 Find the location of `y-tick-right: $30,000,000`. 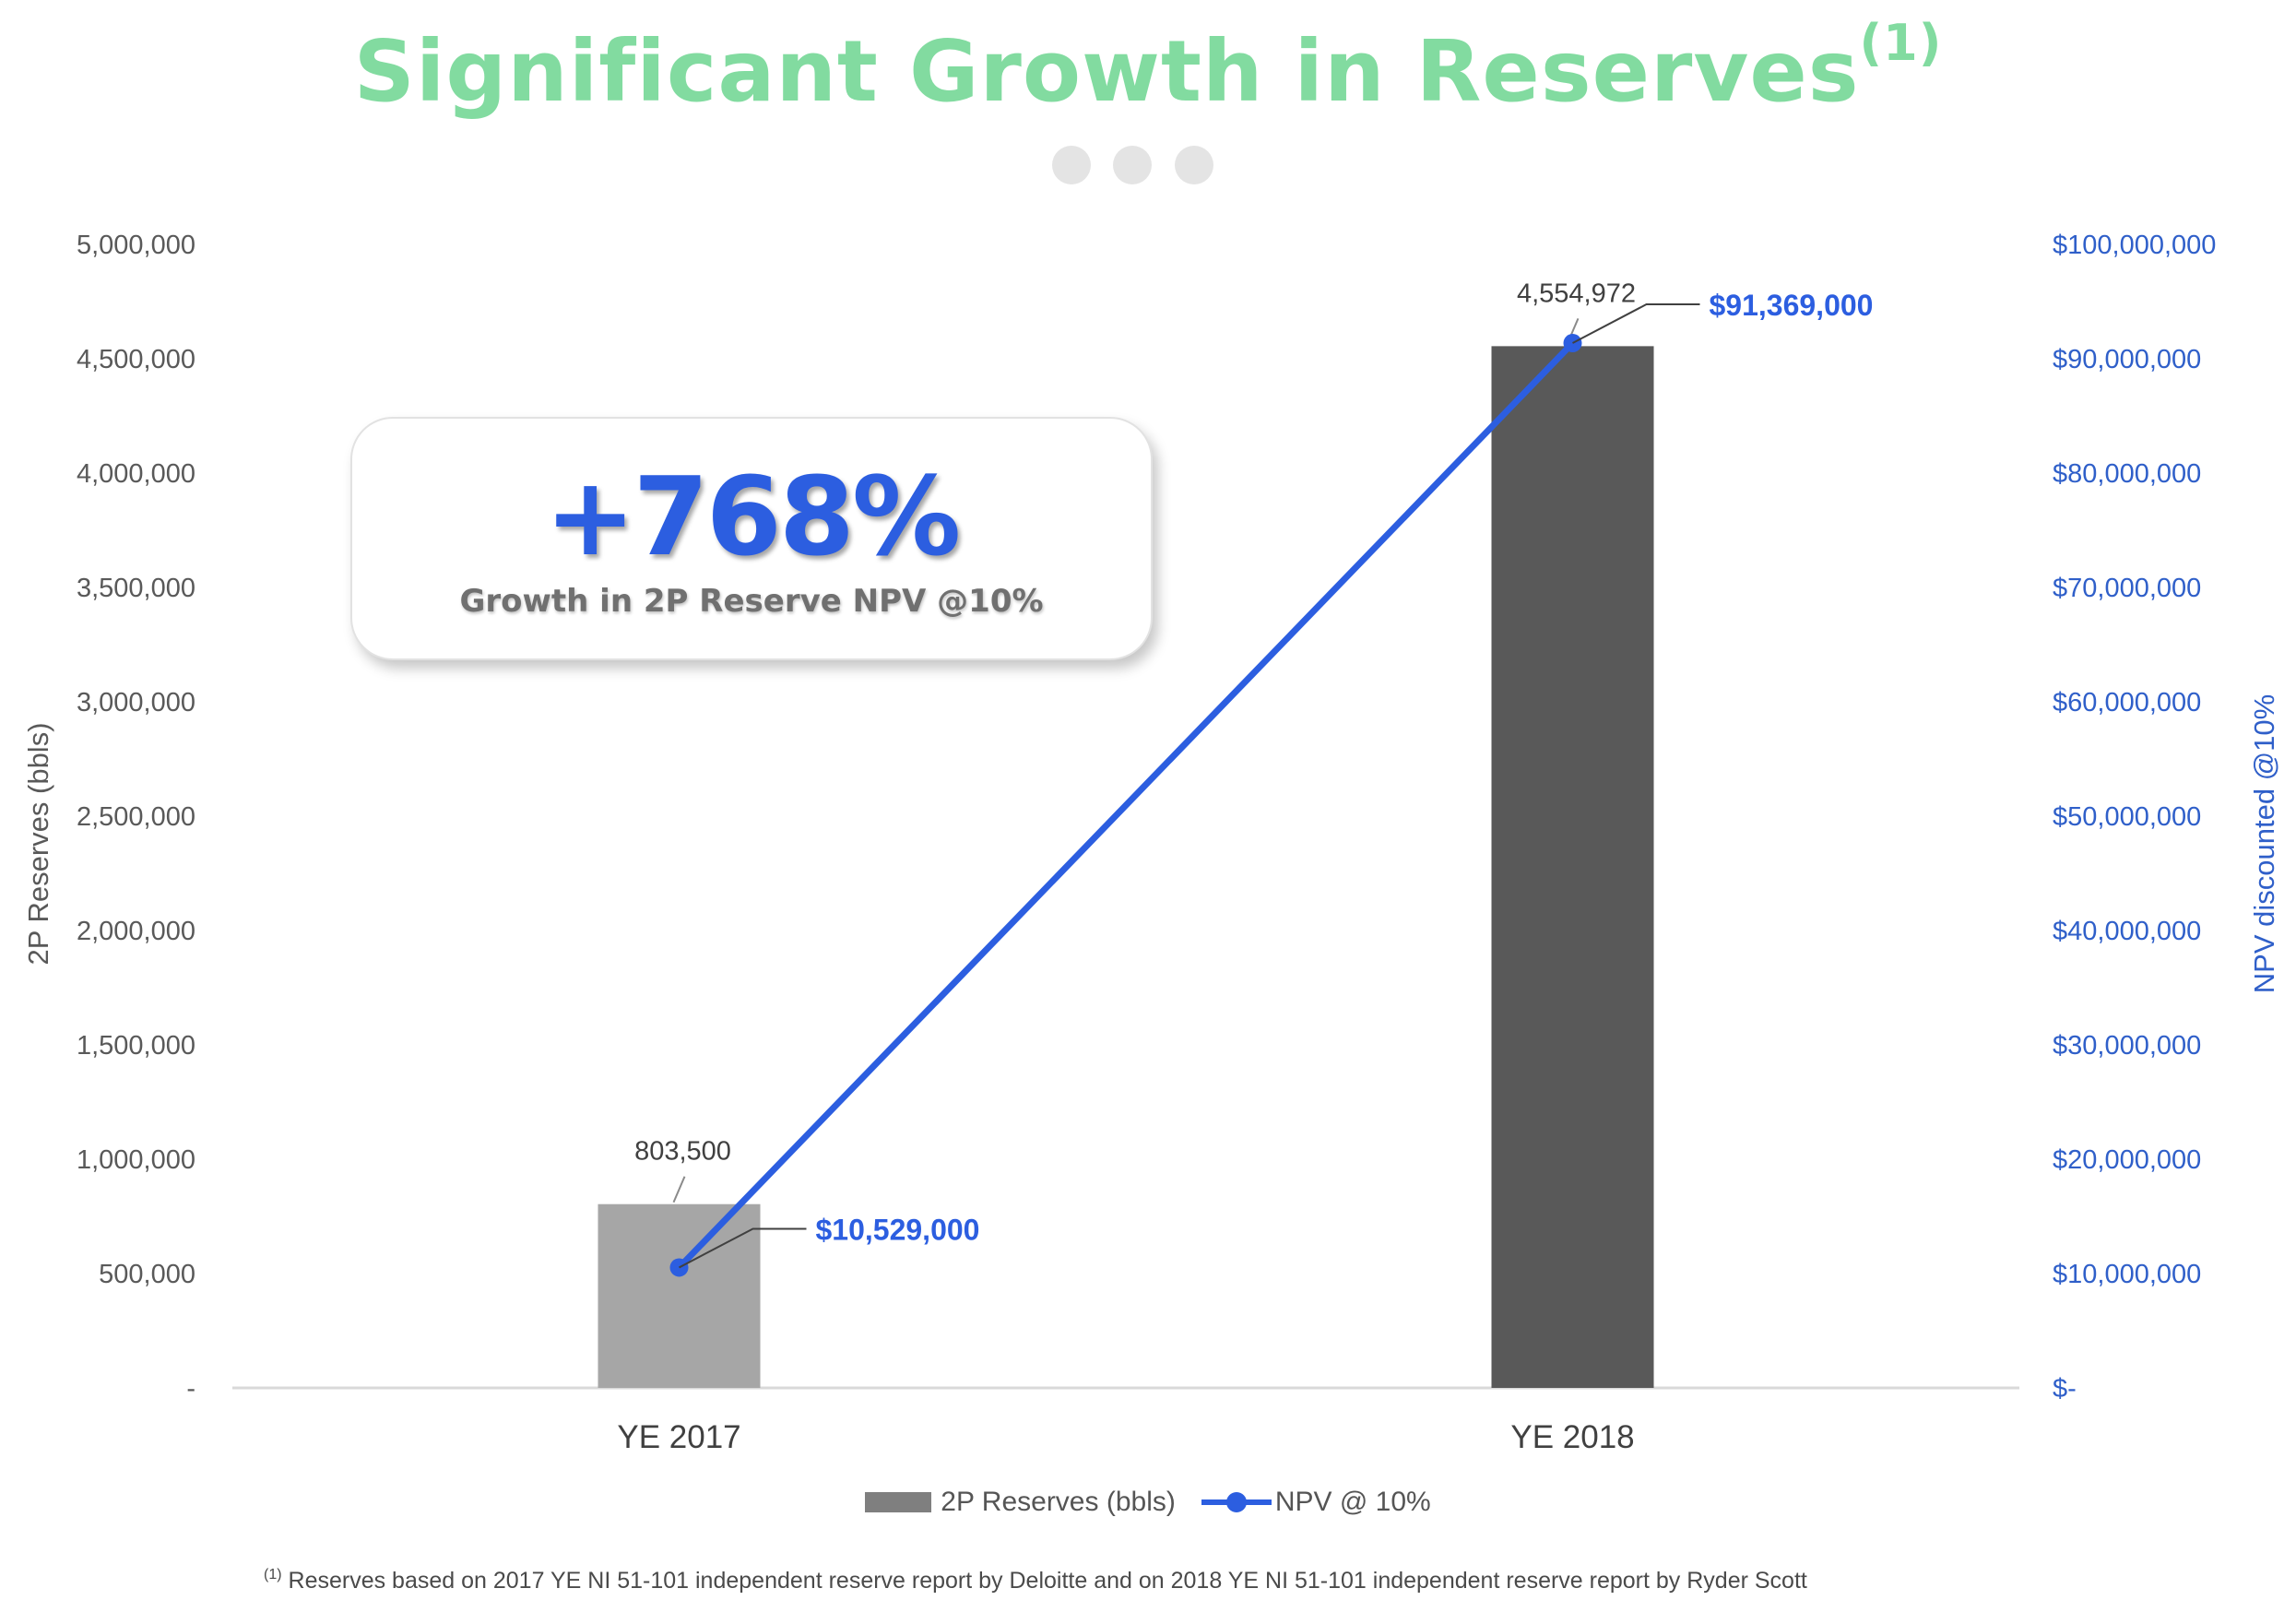

y-tick-right: $30,000,000 is located at coordinates (2127, 1046).